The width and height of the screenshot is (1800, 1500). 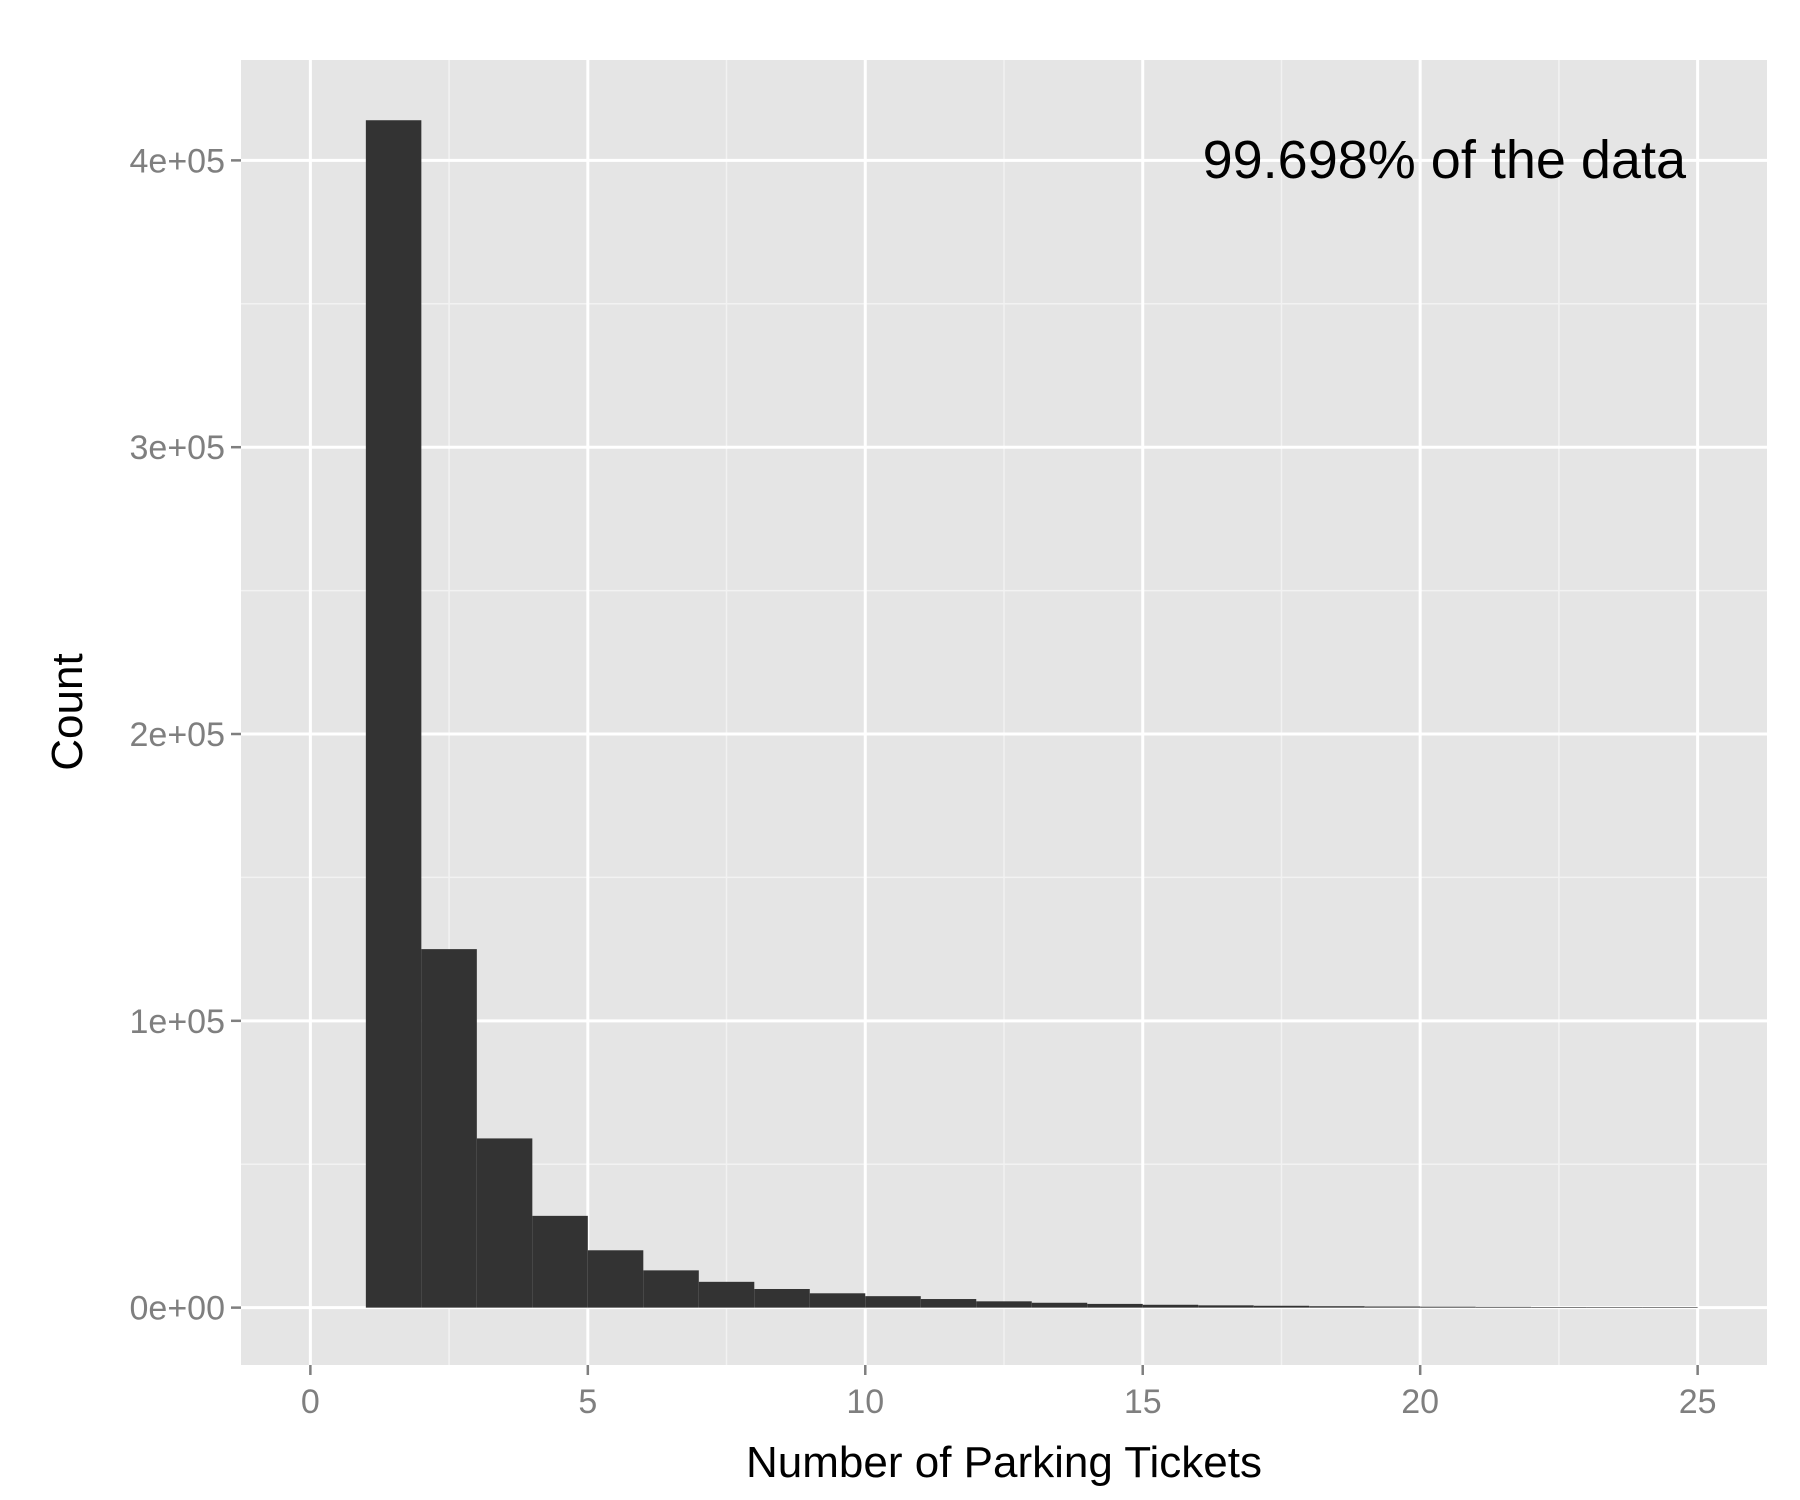 What do you see at coordinates (1445, 160) in the screenshot?
I see `coverage-annotation: 99.698% of the data` at bounding box center [1445, 160].